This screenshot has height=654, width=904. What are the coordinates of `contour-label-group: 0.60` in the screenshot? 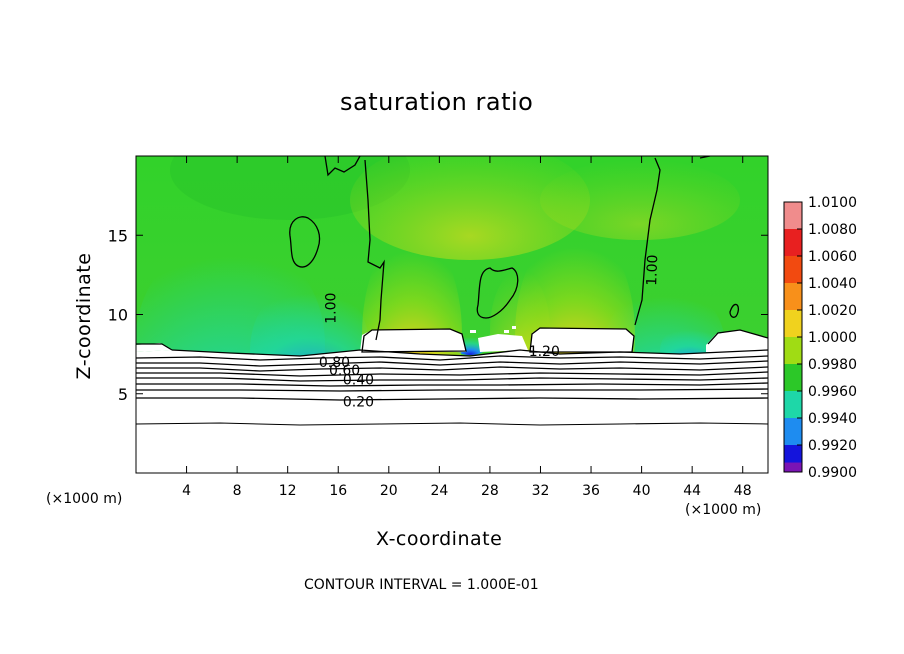 It's located at (344, 371).